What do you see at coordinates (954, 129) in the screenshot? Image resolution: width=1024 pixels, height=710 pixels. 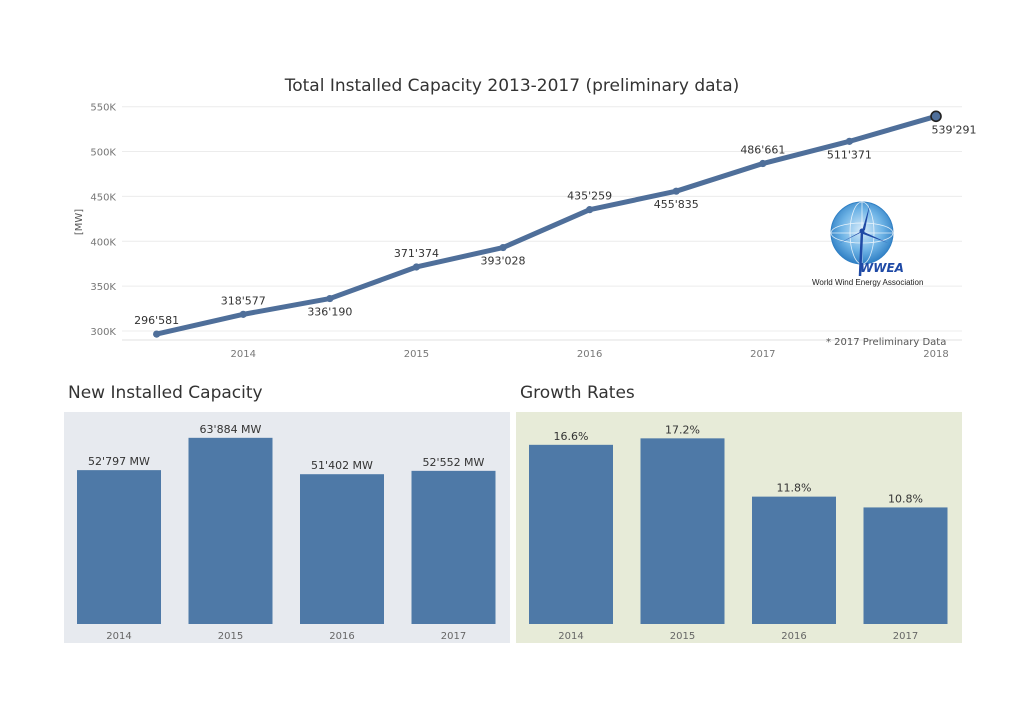 I see `data-label: 539'291` at bounding box center [954, 129].